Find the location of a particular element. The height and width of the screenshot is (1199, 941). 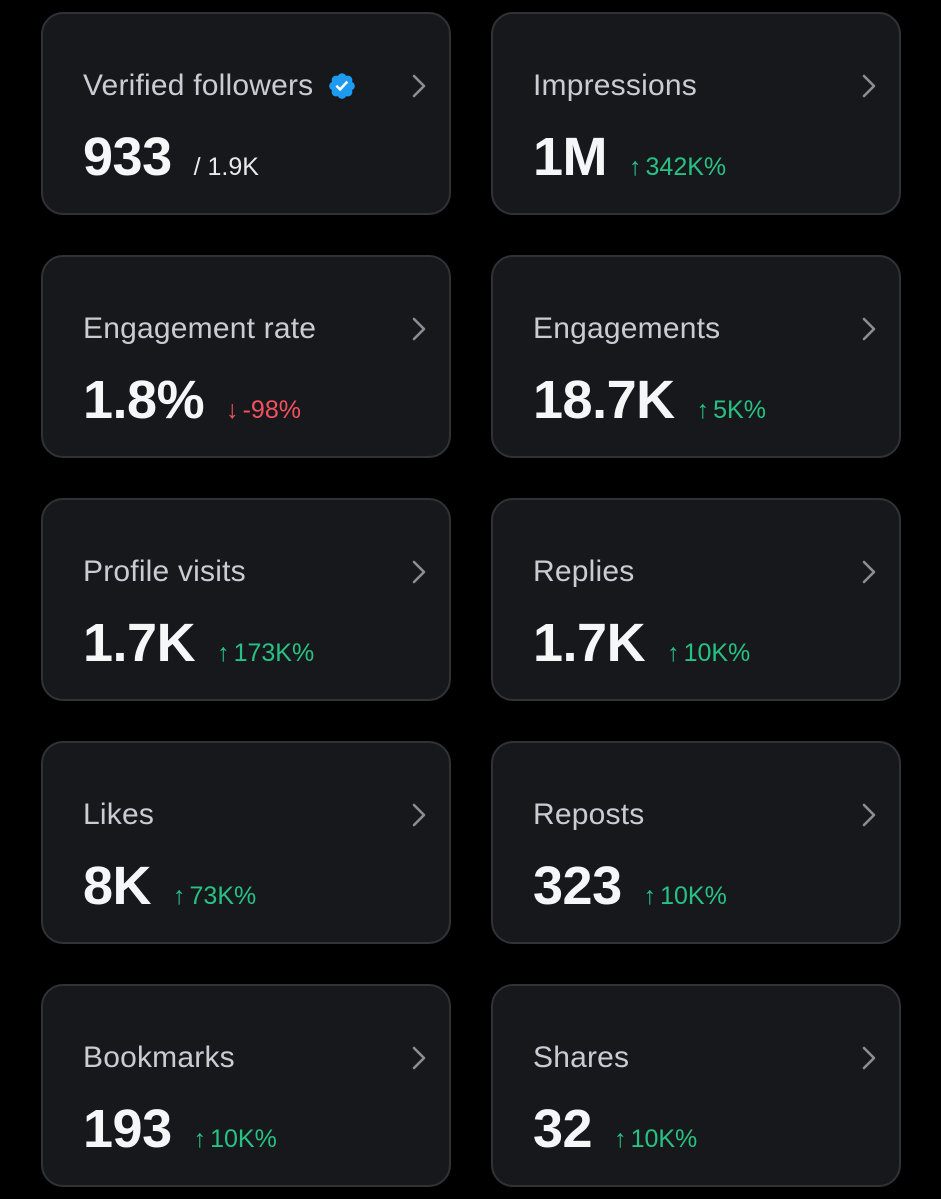

card-label: Replies is located at coordinates (584, 571).